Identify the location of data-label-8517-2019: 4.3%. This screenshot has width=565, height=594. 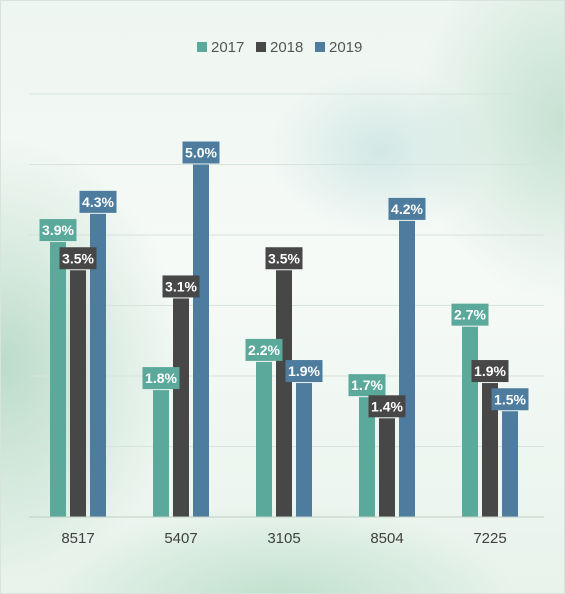
(98, 201).